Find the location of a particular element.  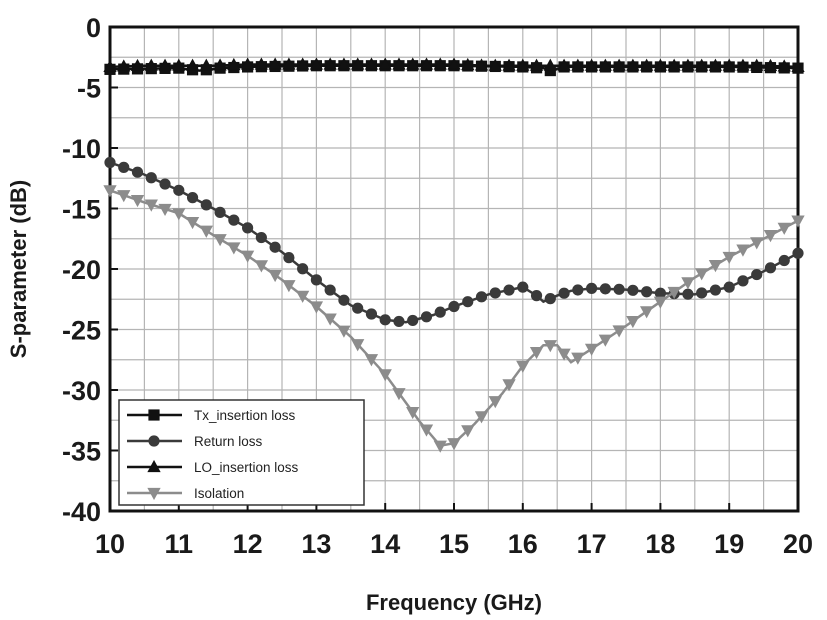

legend-label: LO_insertion loss is located at coordinates (246, 467).